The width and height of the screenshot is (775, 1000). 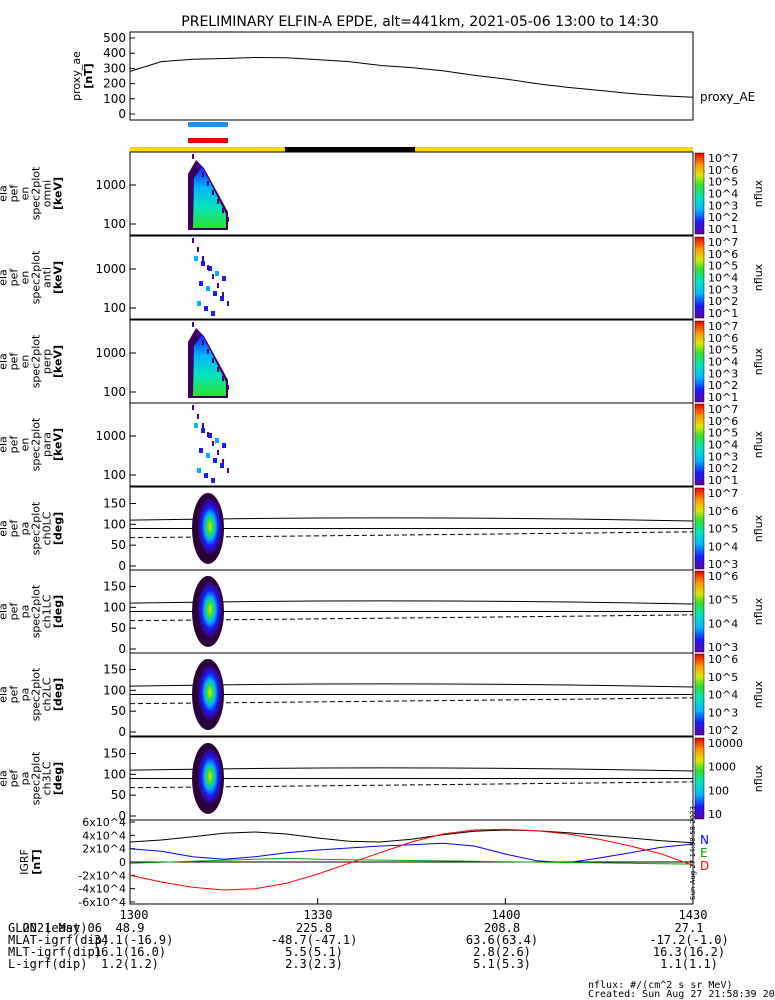 What do you see at coordinates (314, 940) in the screenshot?
I see `orbit-row-value: -48.7(-47.1)` at bounding box center [314, 940].